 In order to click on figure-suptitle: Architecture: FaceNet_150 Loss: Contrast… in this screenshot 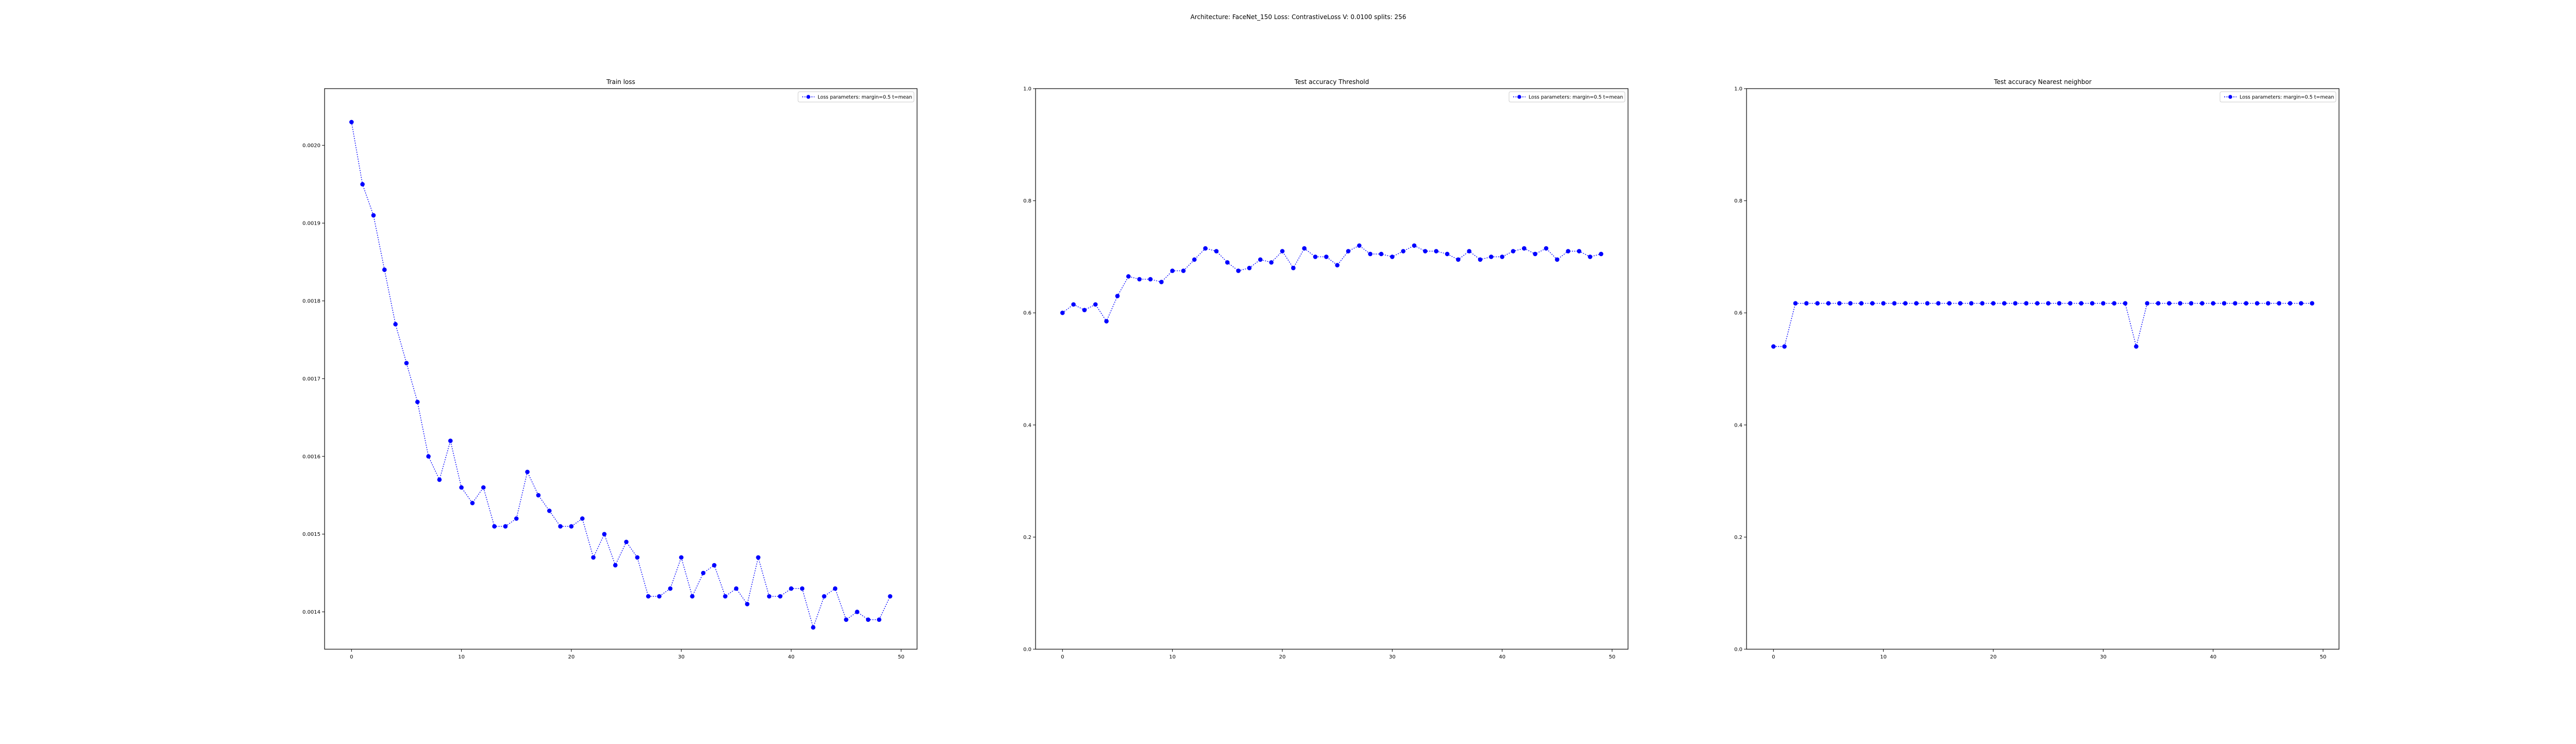, I will do `click(1298, 17)`.